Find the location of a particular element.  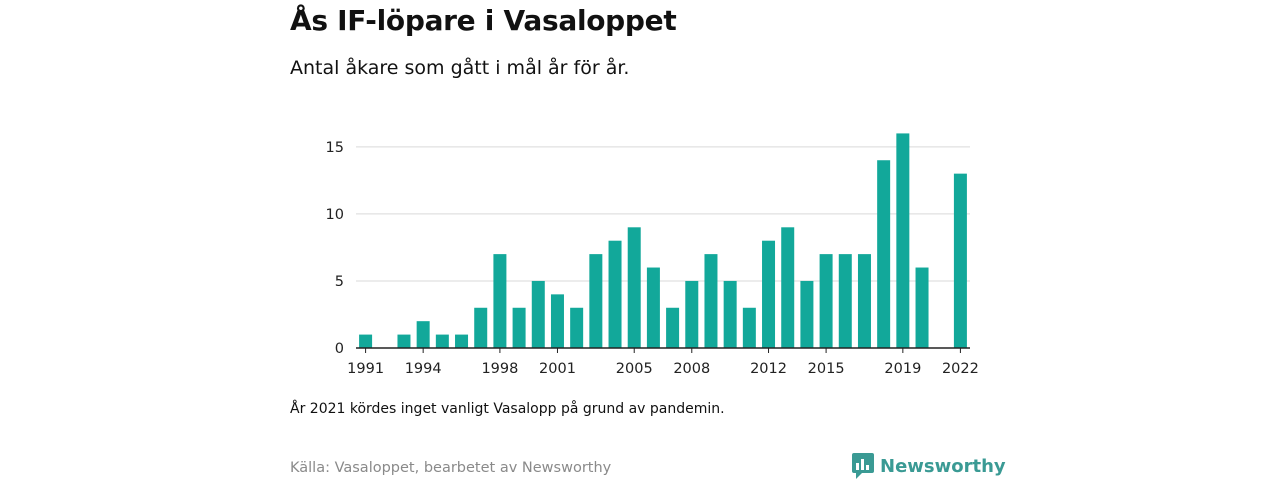

y-tick-label: 0 is located at coordinates (339, 349).